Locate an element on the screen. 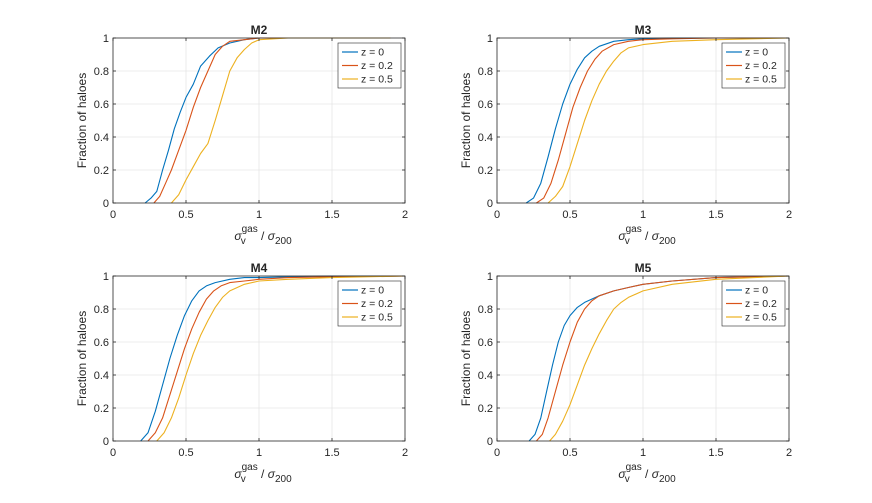 This screenshot has width=872, height=503. chart-title: M4 is located at coordinates (259, 268).